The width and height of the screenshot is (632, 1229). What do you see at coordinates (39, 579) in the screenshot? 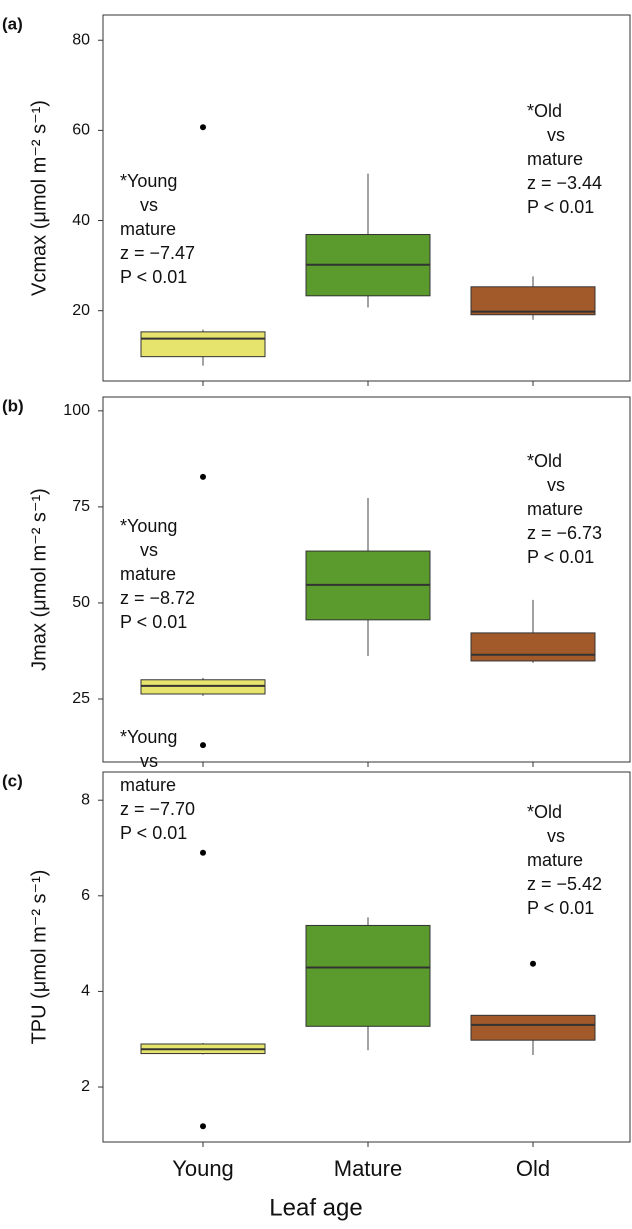
I see `y-axis-title: Jmax (μmol m⁻² s⁻¹)` at bounding box center [39, 579].